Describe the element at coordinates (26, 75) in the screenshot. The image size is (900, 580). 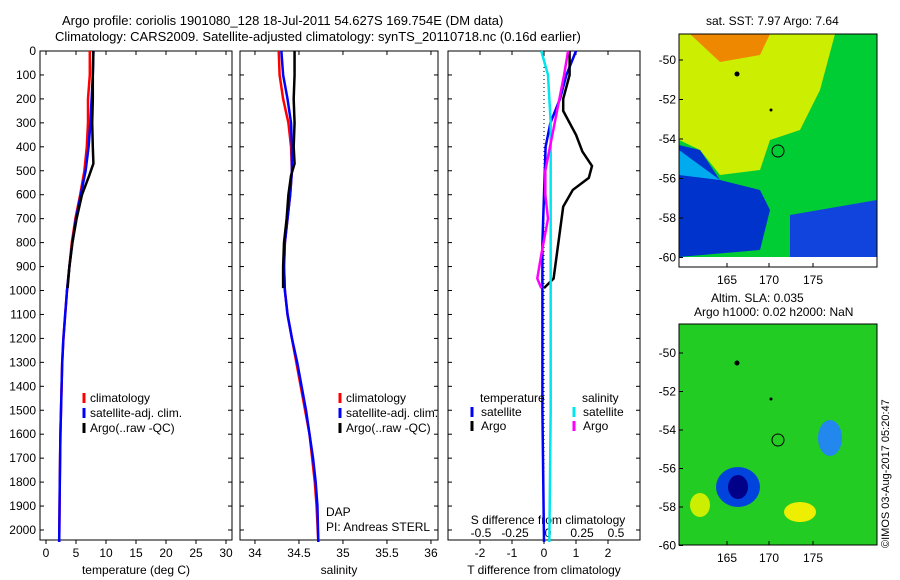
I see `y-tick-label: 100` at that location.